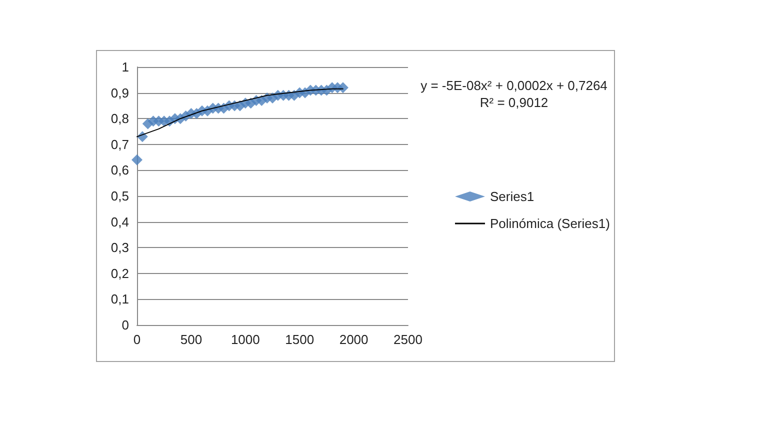 Image resolution: width=758 pixels, height=423 pixels. What do you see at coordinates (119, 196) in the screenshot?
I see `y-tick-label: 0,5` at bounding box center [119, 196].